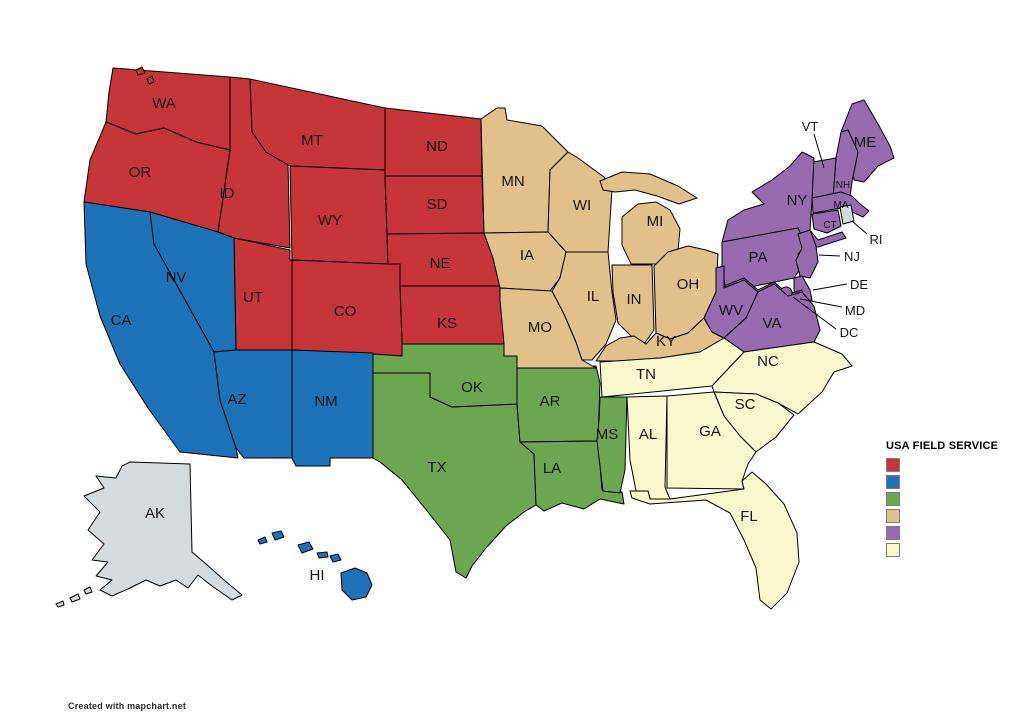 This screenshot has height=728, width=1024. Describe the element at coordinates (436, 467) in the screenshot. I see `state-label-tx: TX` at that location.